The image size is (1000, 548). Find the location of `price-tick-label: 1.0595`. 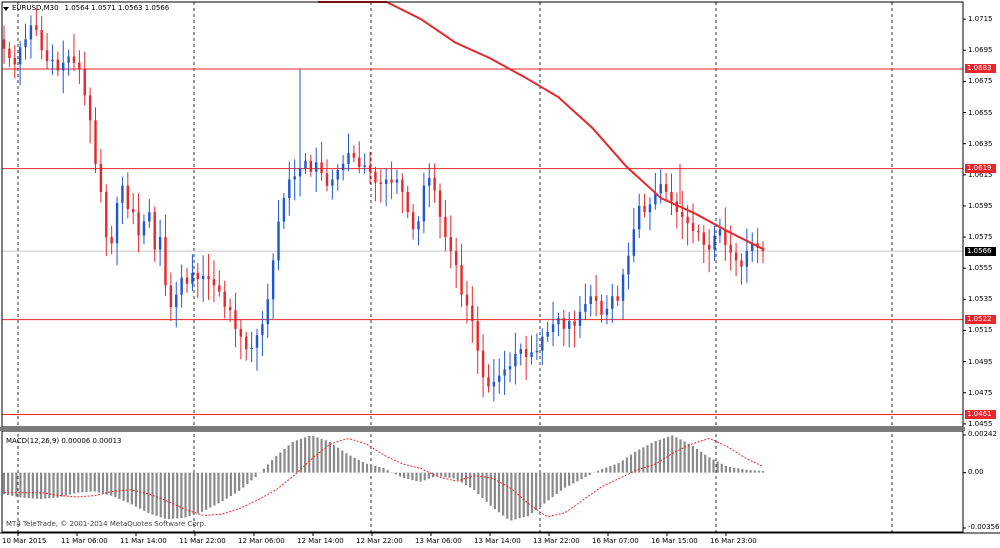

price-tick-label: 1.0595 is located at coordinates (980, 205).